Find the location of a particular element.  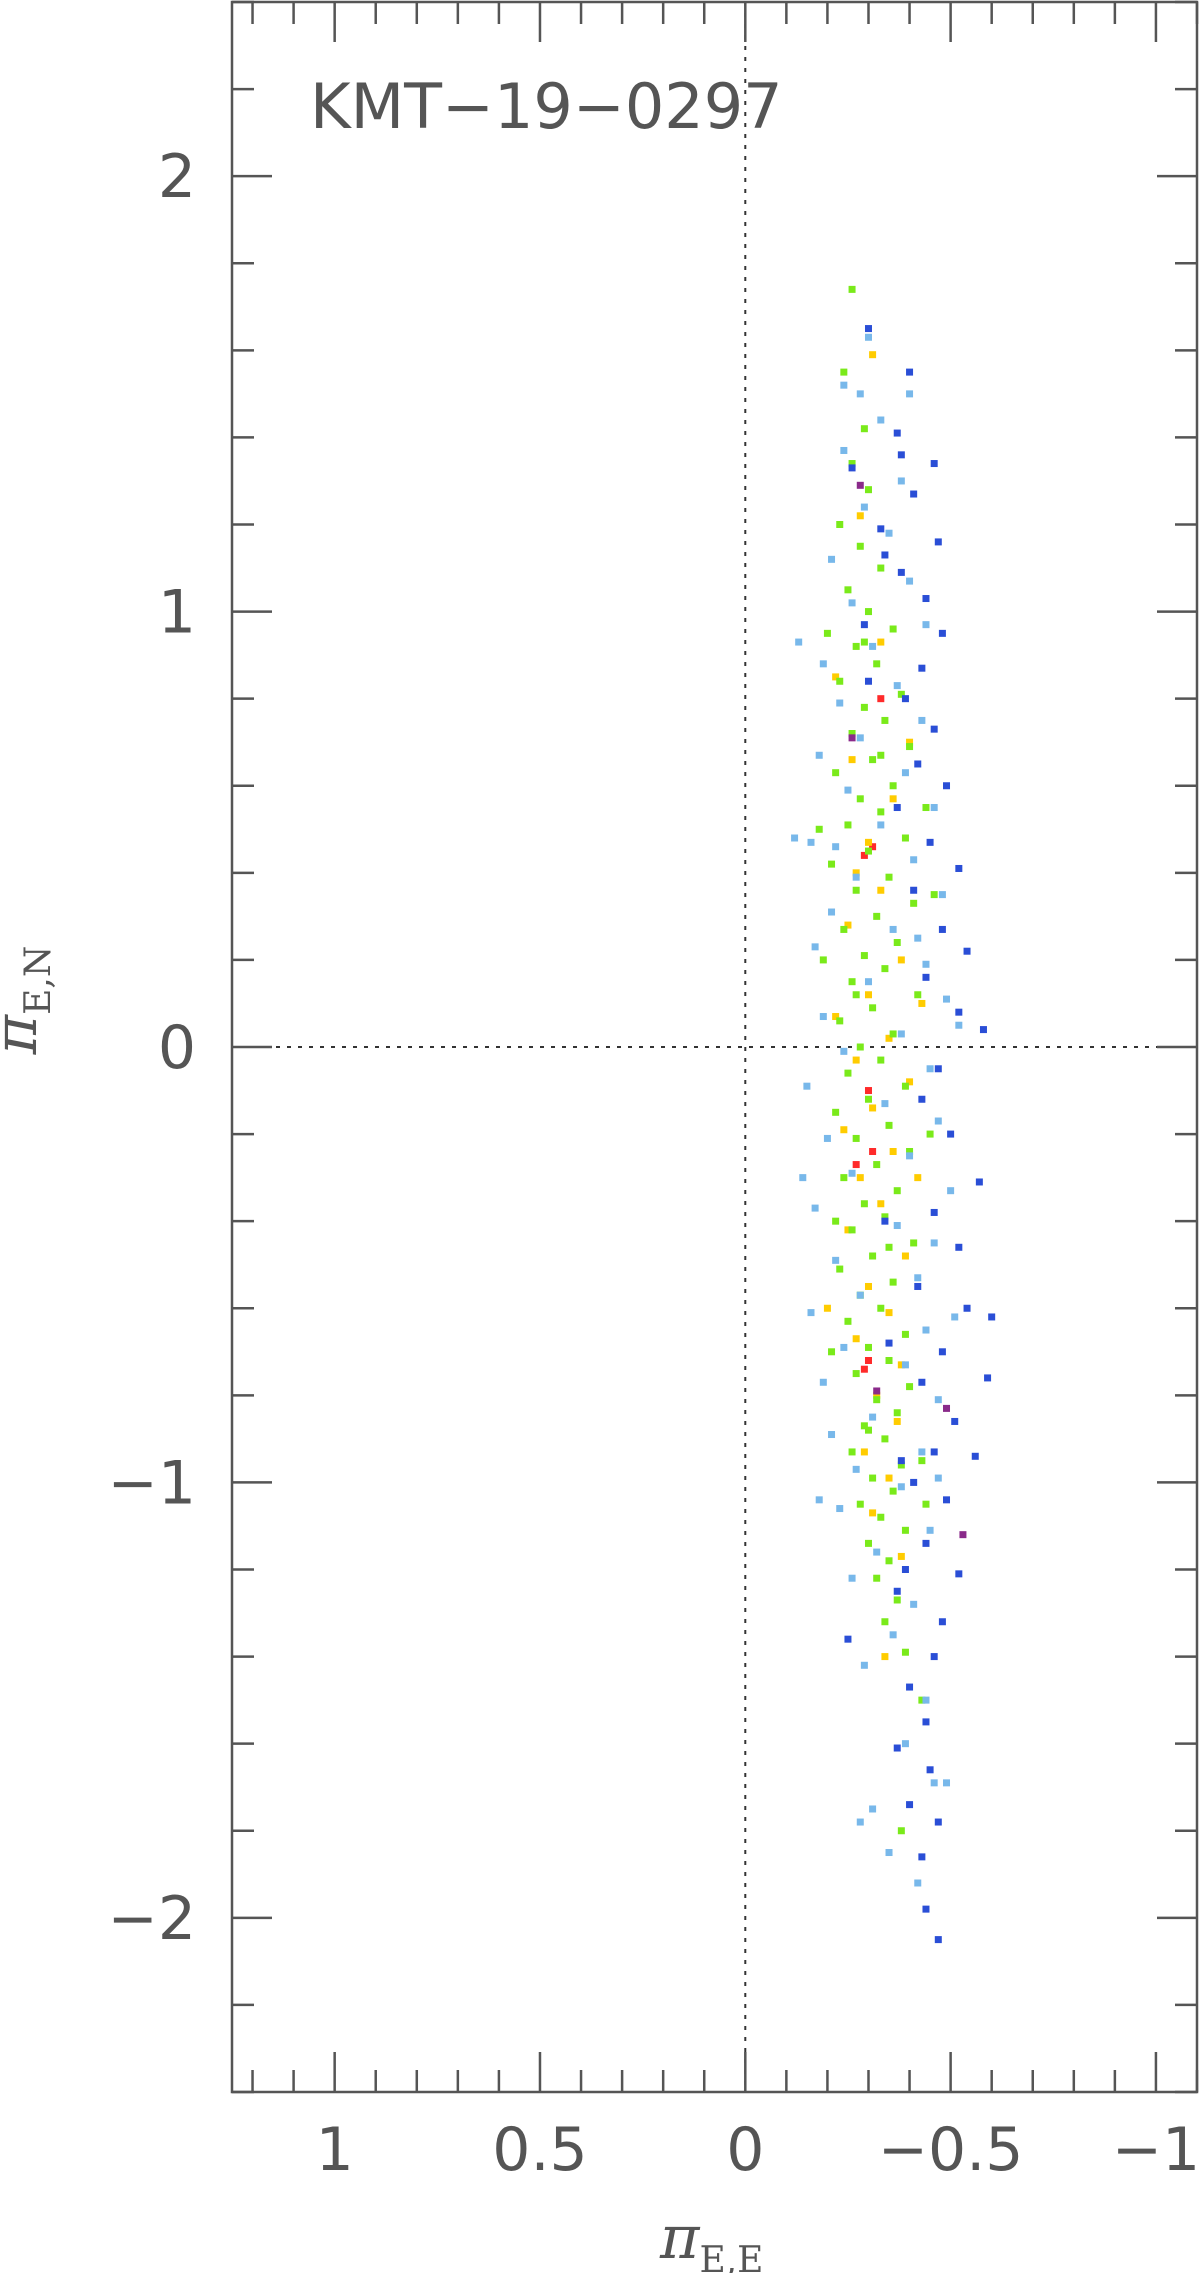

x-tick-label: 0.5 is located at coordinates (539, 2150).